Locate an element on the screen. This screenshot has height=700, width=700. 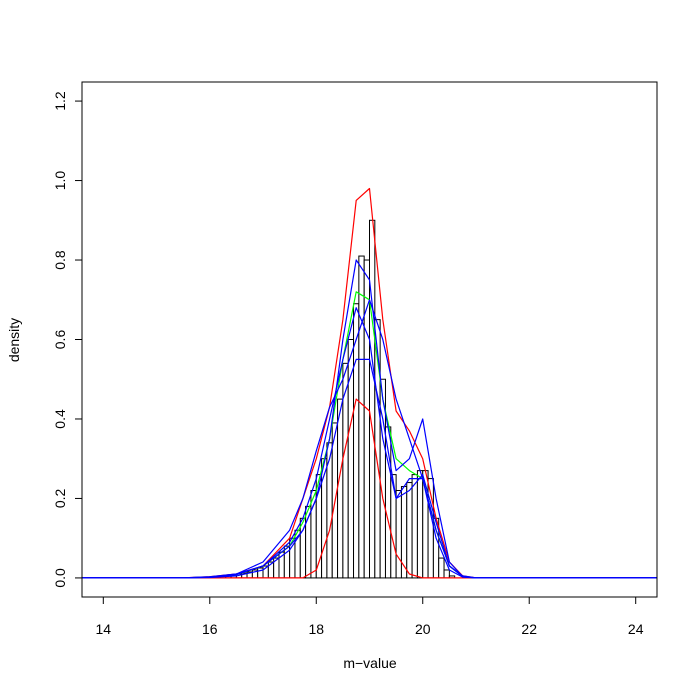
x-tick-label: 20 is located at coordinates (423, 629).